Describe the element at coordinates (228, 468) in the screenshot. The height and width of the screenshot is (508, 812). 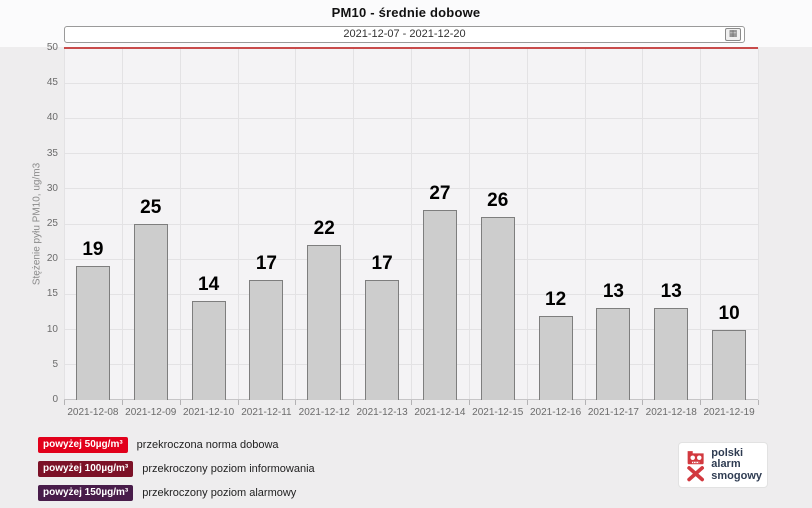
I see `legend-label: przekroczony poziom informowania` at that location.